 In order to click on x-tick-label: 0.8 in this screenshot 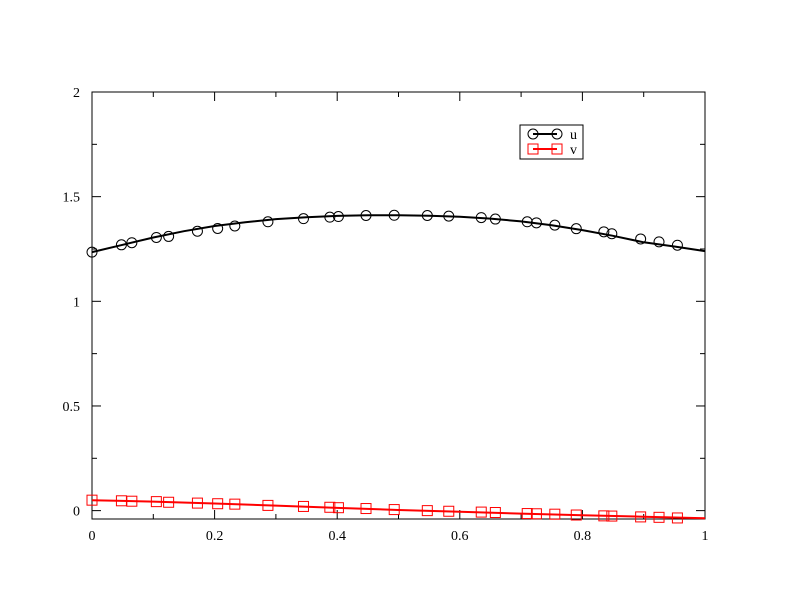, I will do `click(583, 536)`.